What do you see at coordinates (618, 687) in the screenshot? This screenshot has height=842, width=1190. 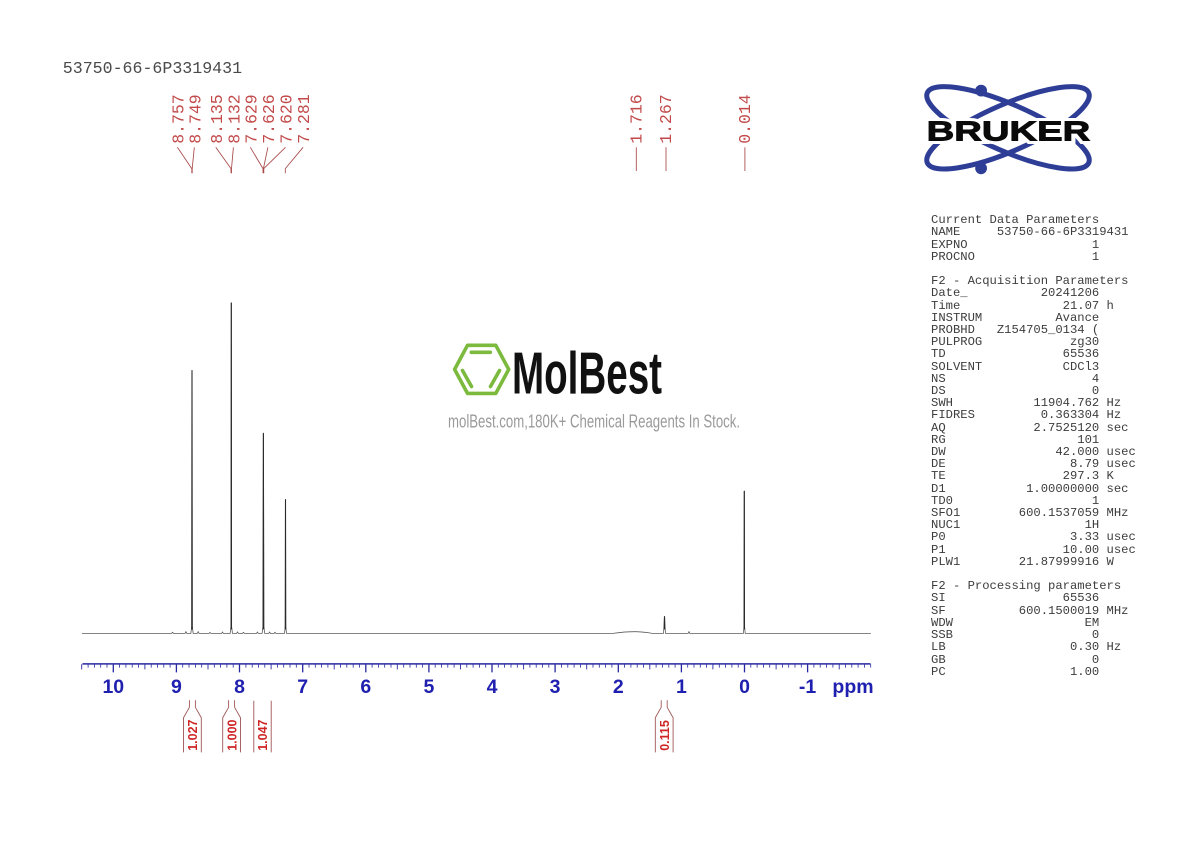 I see `svg-text: 2` at bounding box center [618, 687].